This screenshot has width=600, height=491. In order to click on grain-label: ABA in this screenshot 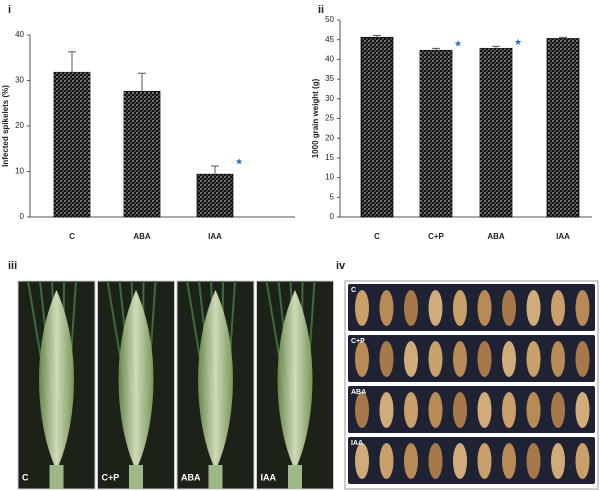, I will do `click(358, 392)`.